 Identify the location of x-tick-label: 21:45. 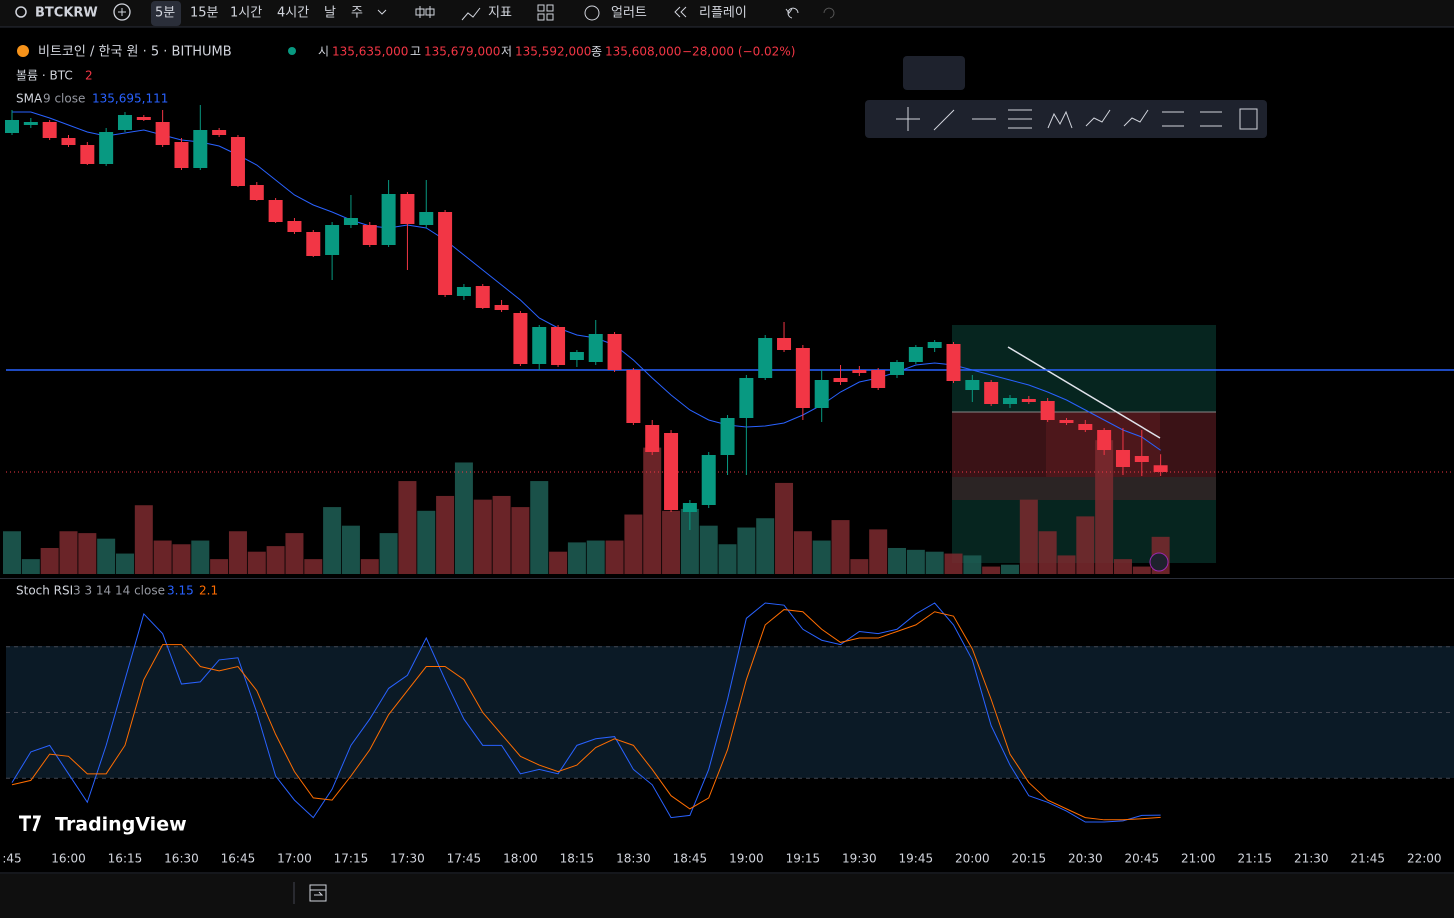
(1367, 859).